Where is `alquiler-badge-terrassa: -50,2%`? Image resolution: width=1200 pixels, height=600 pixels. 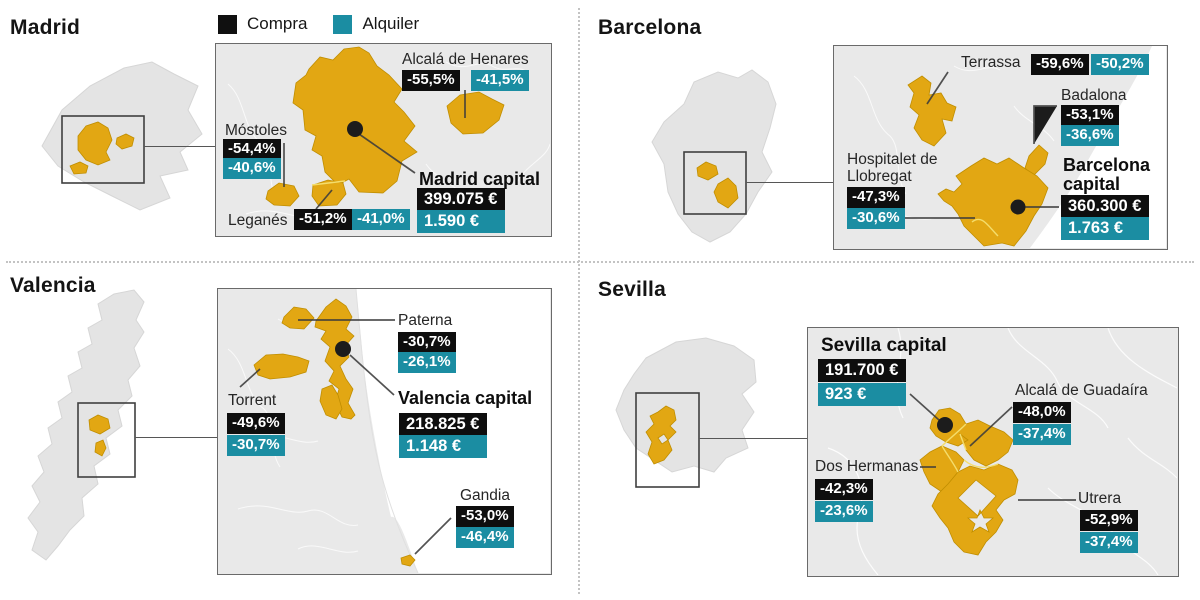 alquiler-badge-terrassa: -50,2% is located at coordinates (1120, 64).